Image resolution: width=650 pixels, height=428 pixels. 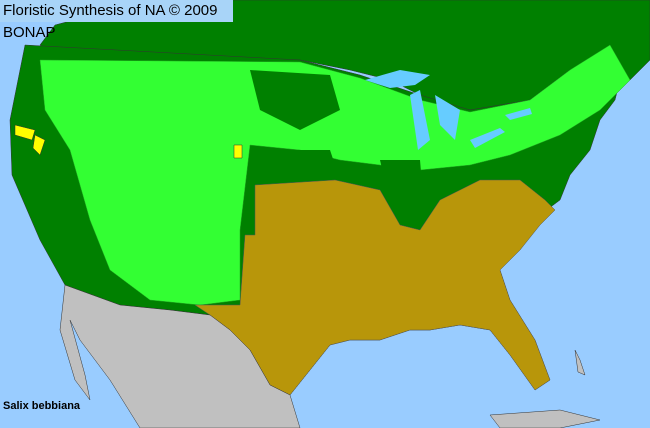 I want to click on great-lakes, so click(x=448, y=110).